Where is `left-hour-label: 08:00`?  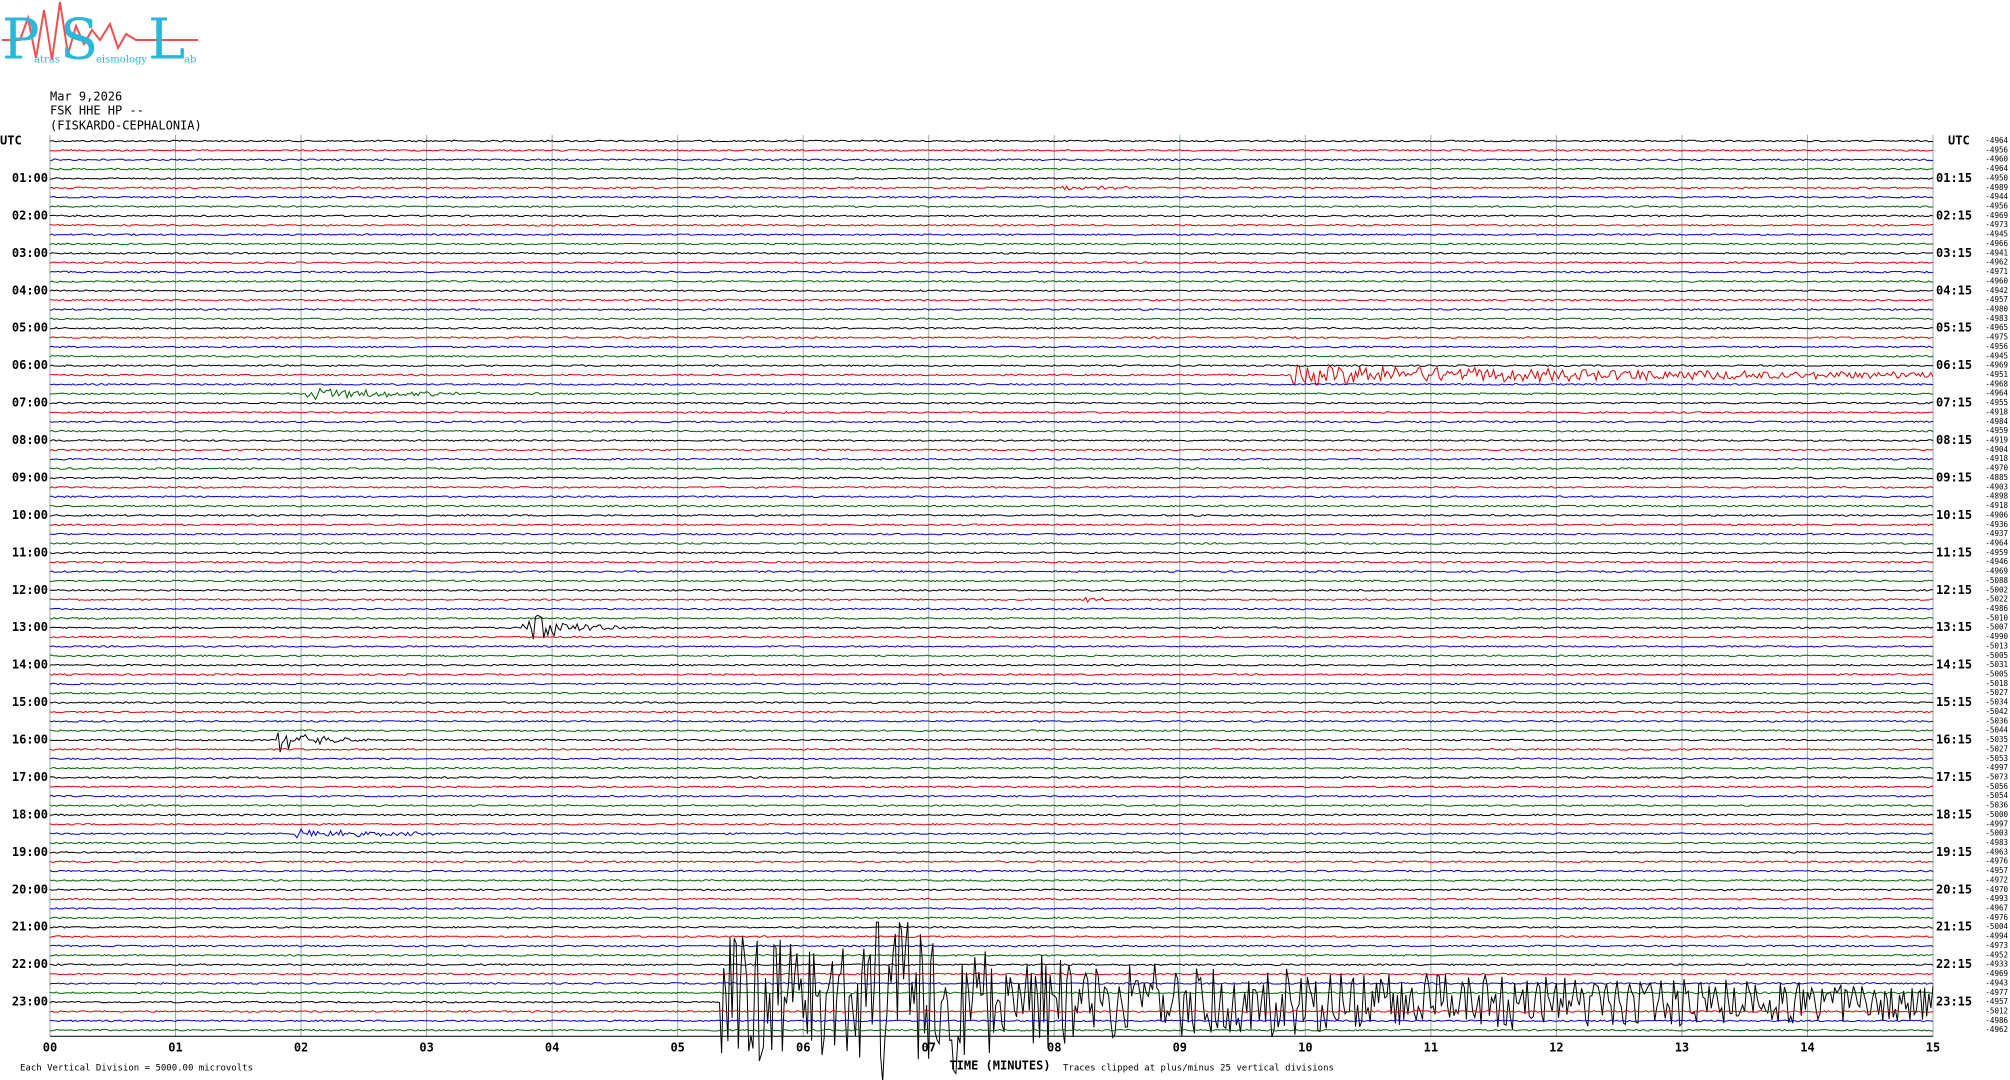 left-hour-label: 08:00 is located at coordinates (30, 440).